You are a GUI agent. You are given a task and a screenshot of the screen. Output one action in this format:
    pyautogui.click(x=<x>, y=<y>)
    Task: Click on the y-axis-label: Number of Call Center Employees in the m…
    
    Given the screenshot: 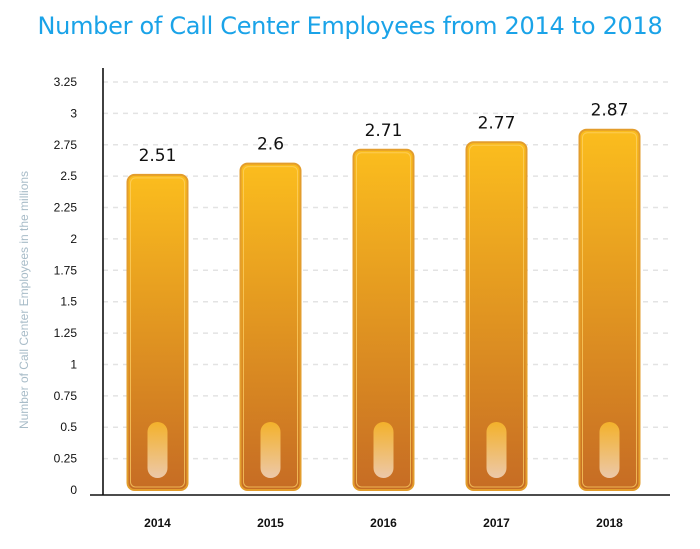 What is the action you would take?
    pyautogui.click(x=24, y=300)
    